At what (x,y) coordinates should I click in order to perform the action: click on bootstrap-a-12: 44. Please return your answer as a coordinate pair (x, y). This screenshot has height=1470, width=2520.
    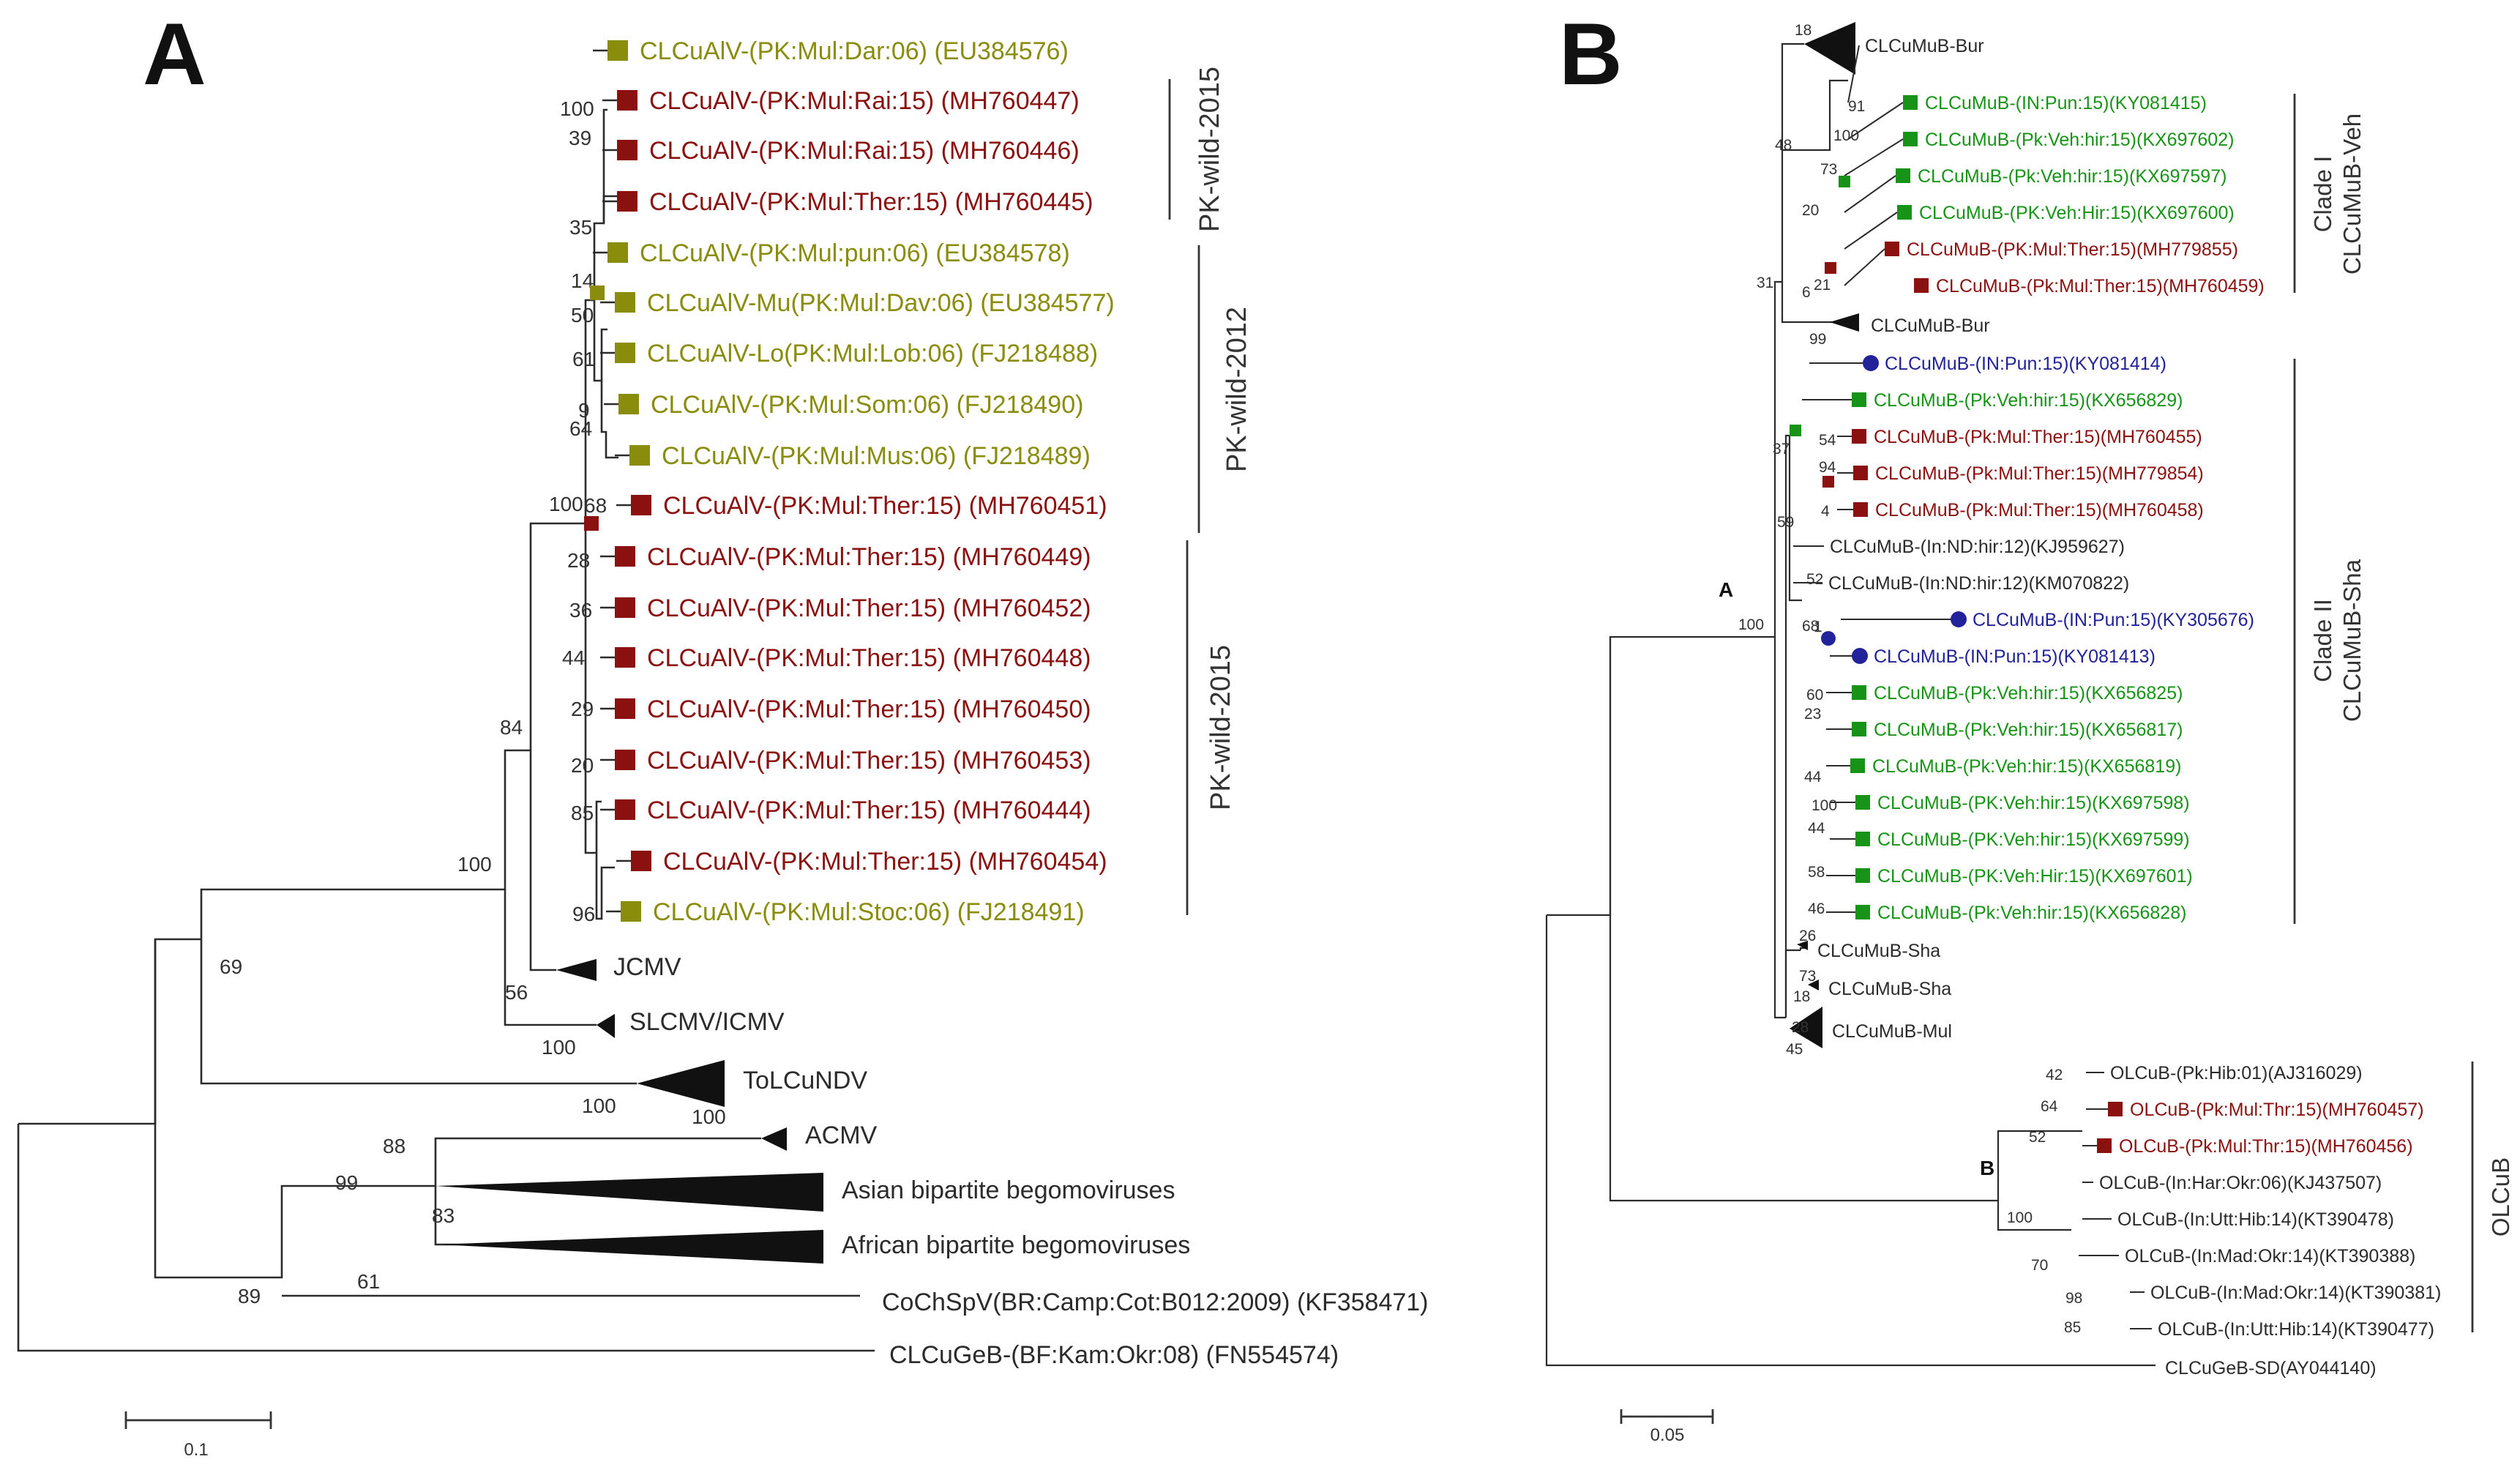
    Looking at the image, I should click on (573, 658).